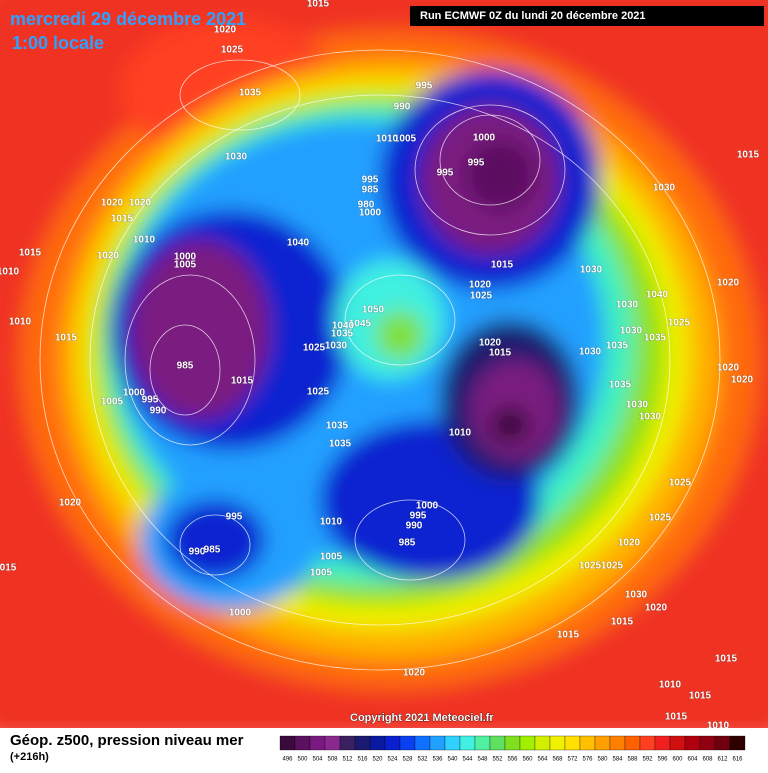  Describe the element at coordinates (467, 760) in the screenshot. I see `scale-label: 544` at that location.